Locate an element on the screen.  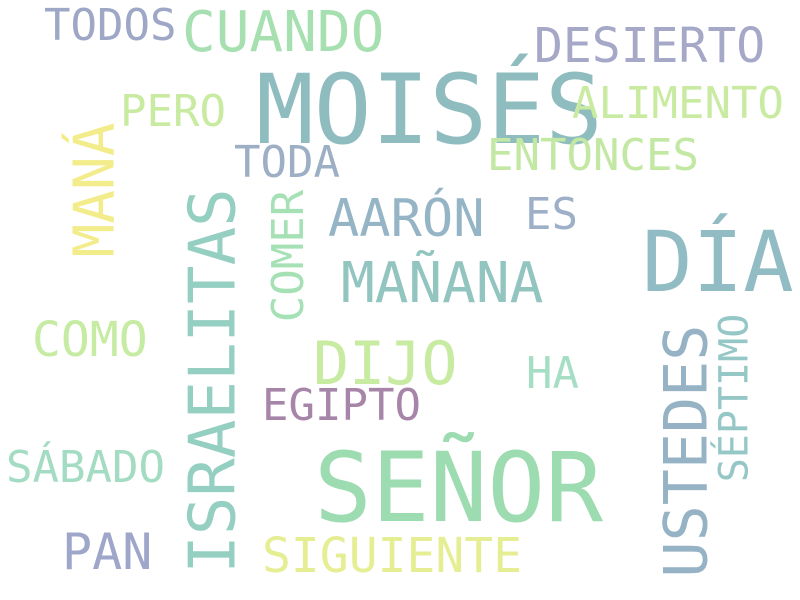
word-ha: HA is located at coordinates (552, 373).